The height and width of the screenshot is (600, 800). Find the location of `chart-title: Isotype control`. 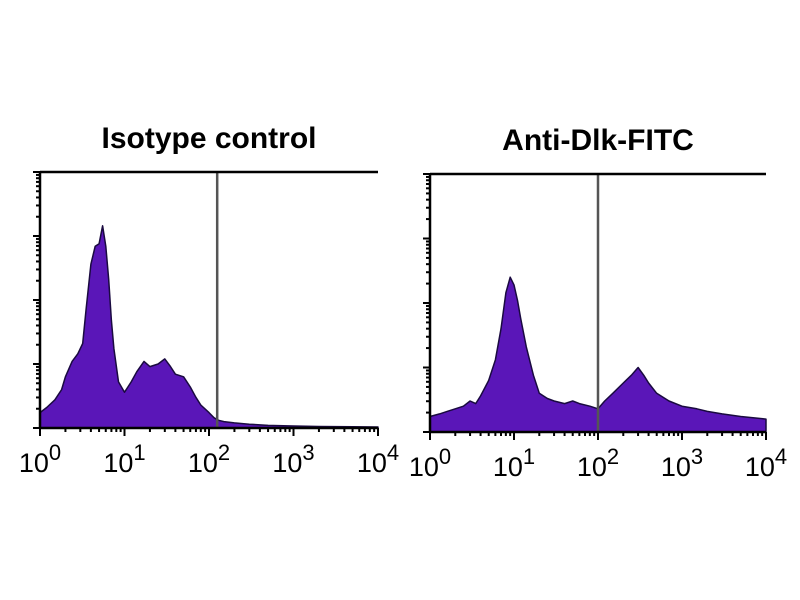

chart-title: Isotype control is located at coordinates (208, 138).